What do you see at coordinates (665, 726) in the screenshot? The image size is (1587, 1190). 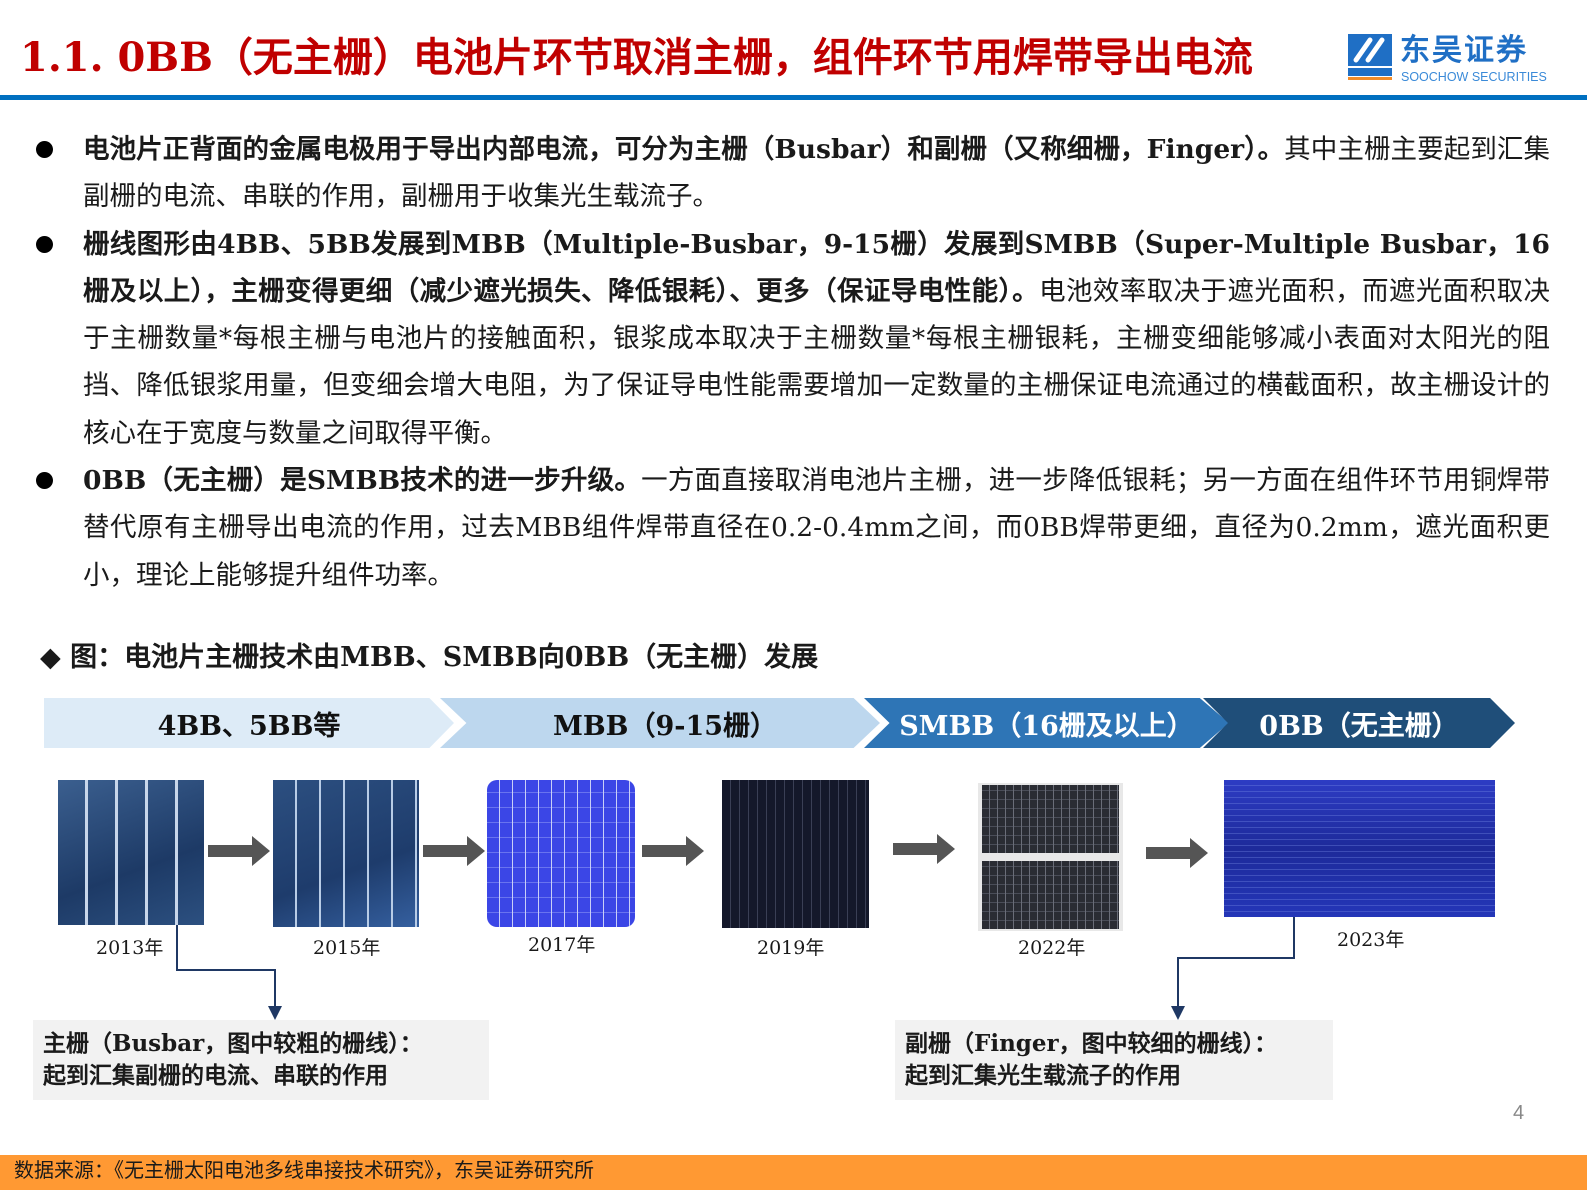 I see `stage-label: MBB（9-15栅）` at bounding box center [665, 726].